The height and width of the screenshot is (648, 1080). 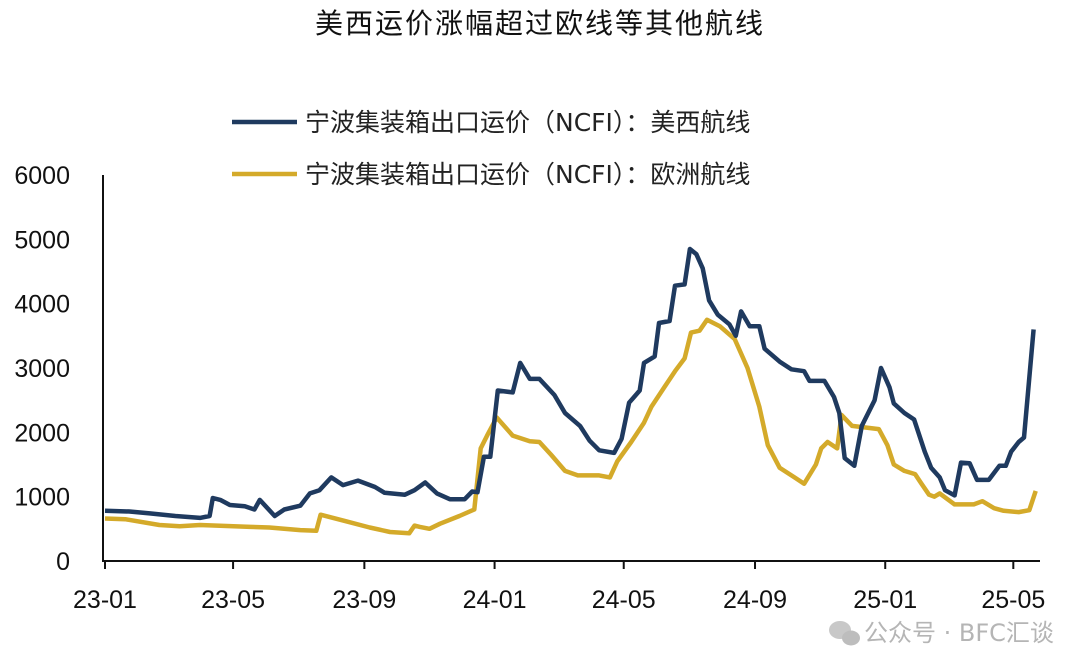 I want to click on x-tick-label: 24-01, so click(x=495, y=600).